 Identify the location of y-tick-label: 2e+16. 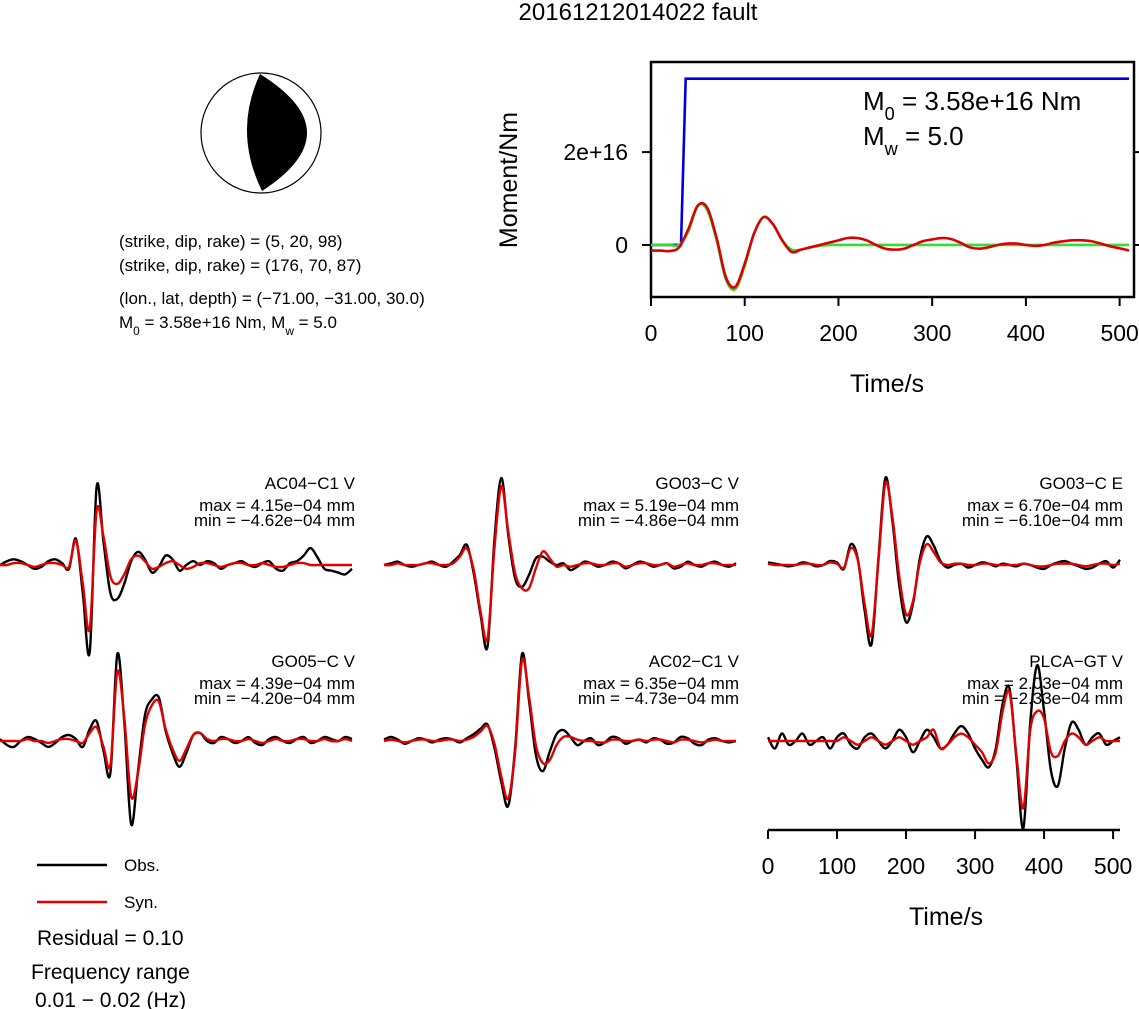
(595, 152).